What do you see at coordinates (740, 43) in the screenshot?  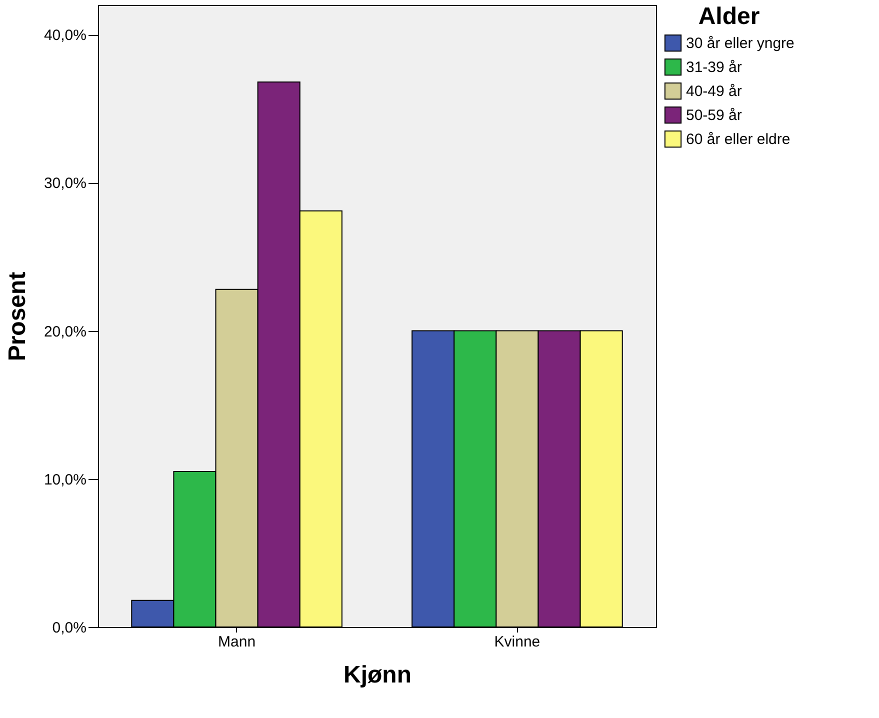 I see `legend-label: 30 år eller yngre` at bounding box center [740, 43].